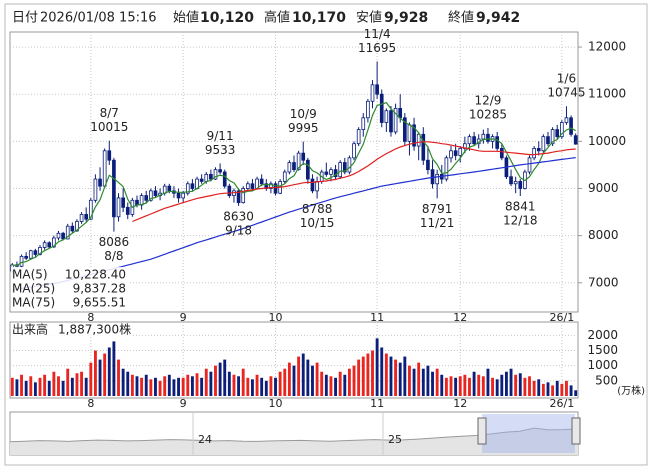 The width and height of the screenshot is (653, 470). What do you see at coordinates (99, 289) in the screenshot?
I see `legend-value: 9,837.28` at bounding box center [99, 289].